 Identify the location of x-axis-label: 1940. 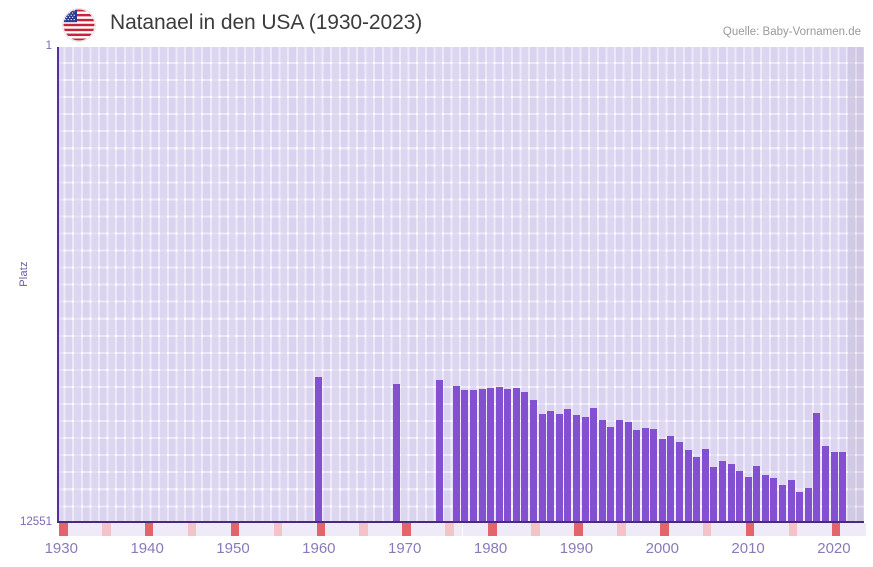
(147, 548).